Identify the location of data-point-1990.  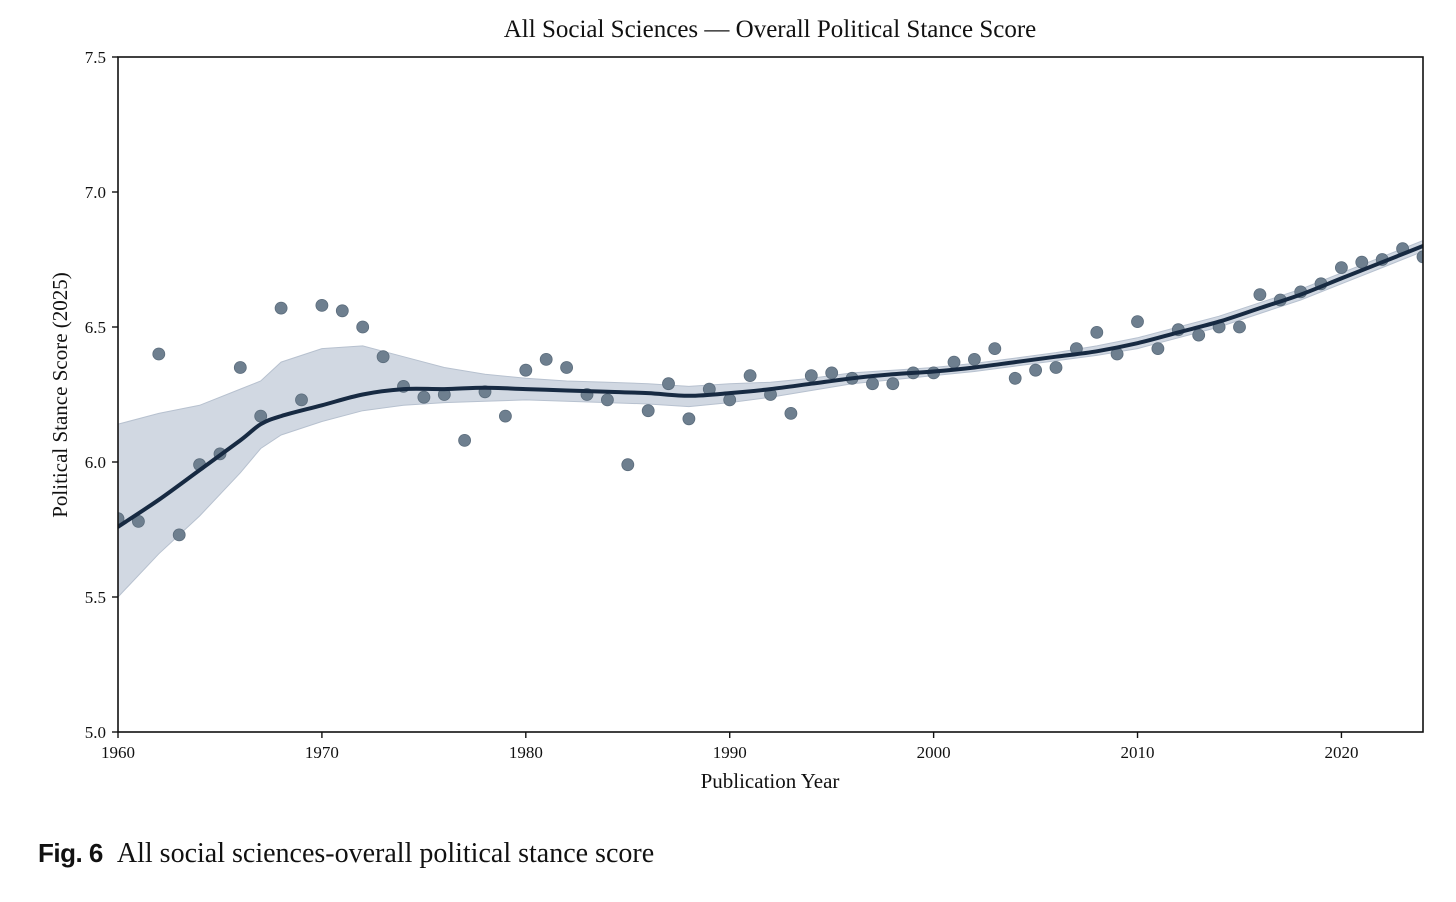
(730, 400).